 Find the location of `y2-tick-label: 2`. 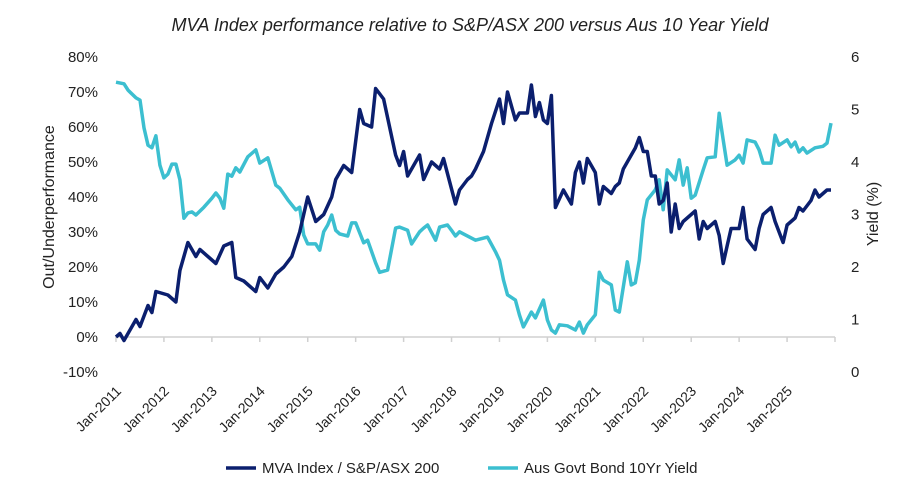

y2-tick-label: 2 is located at coordinates (855, 267).